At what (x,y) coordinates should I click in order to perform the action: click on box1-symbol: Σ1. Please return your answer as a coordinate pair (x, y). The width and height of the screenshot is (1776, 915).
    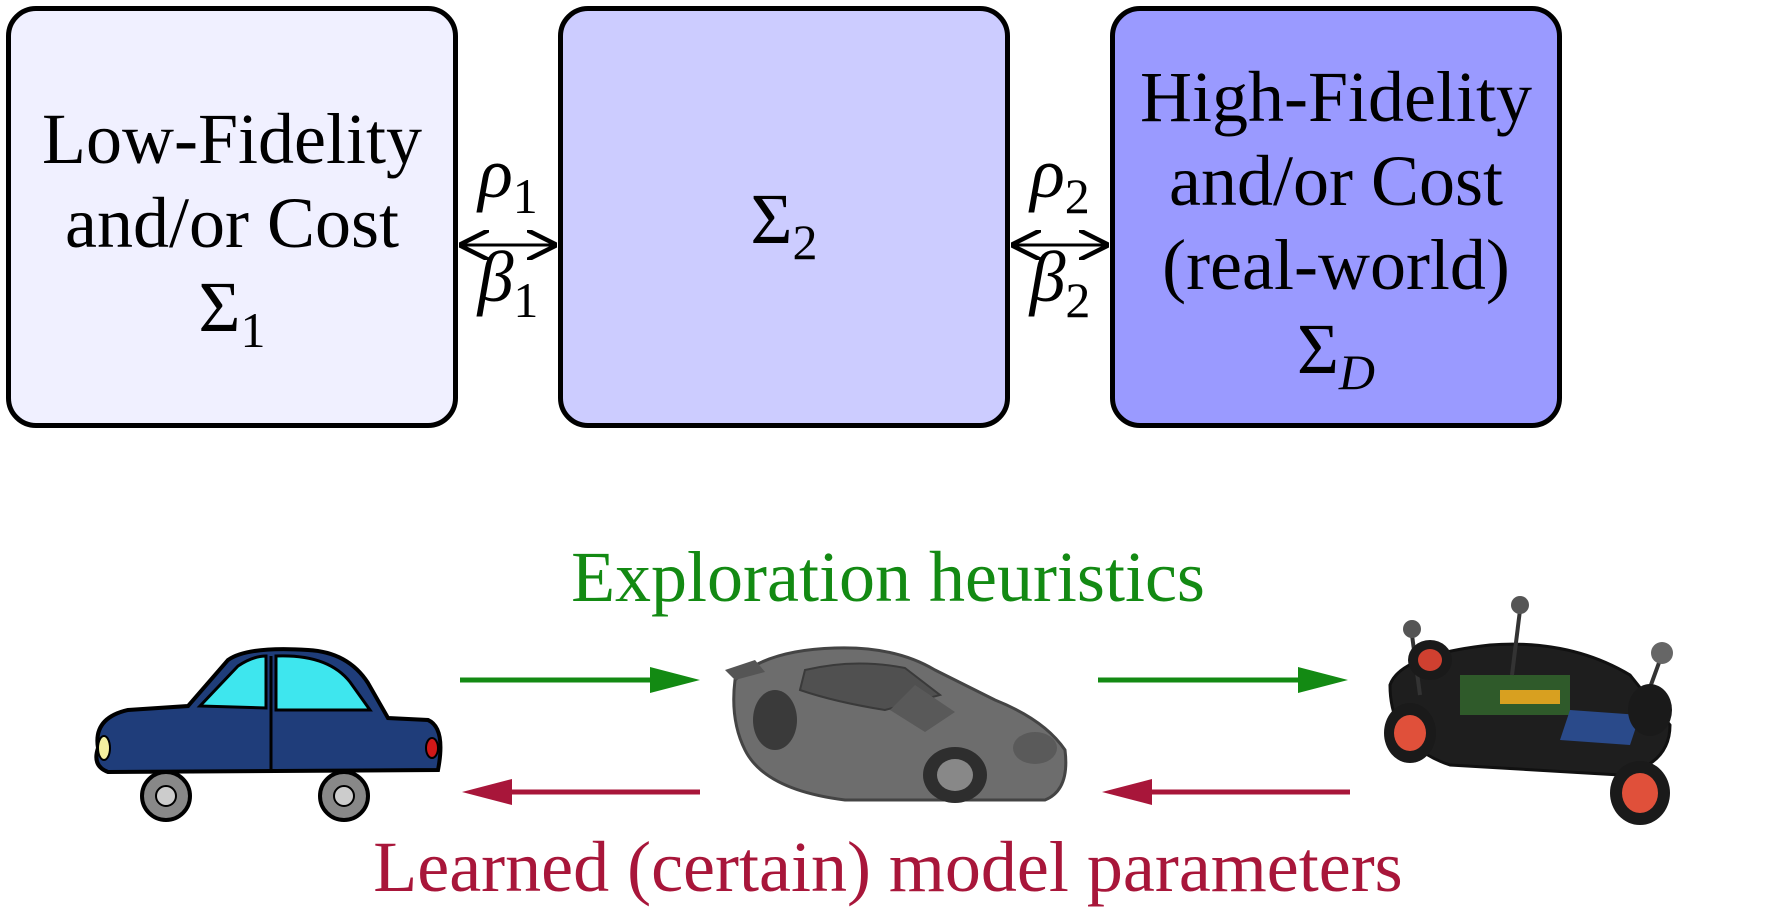
    Looking at the image, I should click on (232, 318).